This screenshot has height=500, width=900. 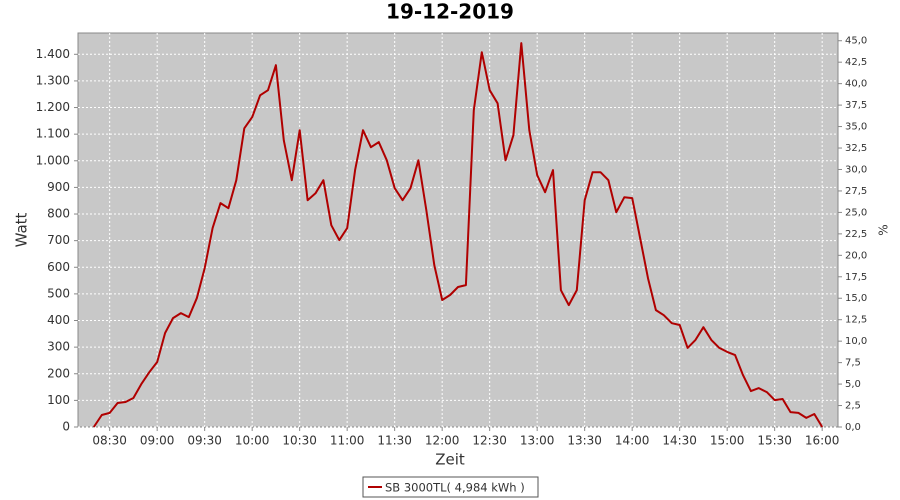 What do you see at coordinates (347, 441) in the screenshot?
I see `x-tick-label: 11:00` at bounding box center [347, 441].